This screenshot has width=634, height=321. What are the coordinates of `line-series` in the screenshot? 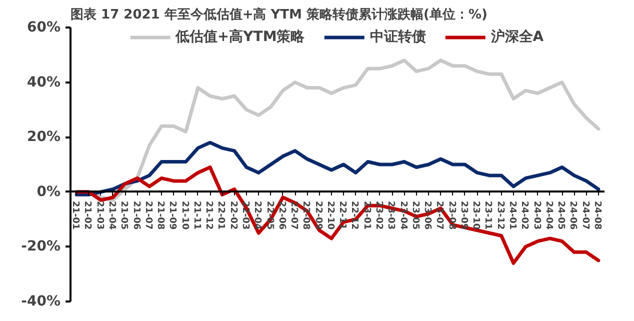 It's located at (337, 168).